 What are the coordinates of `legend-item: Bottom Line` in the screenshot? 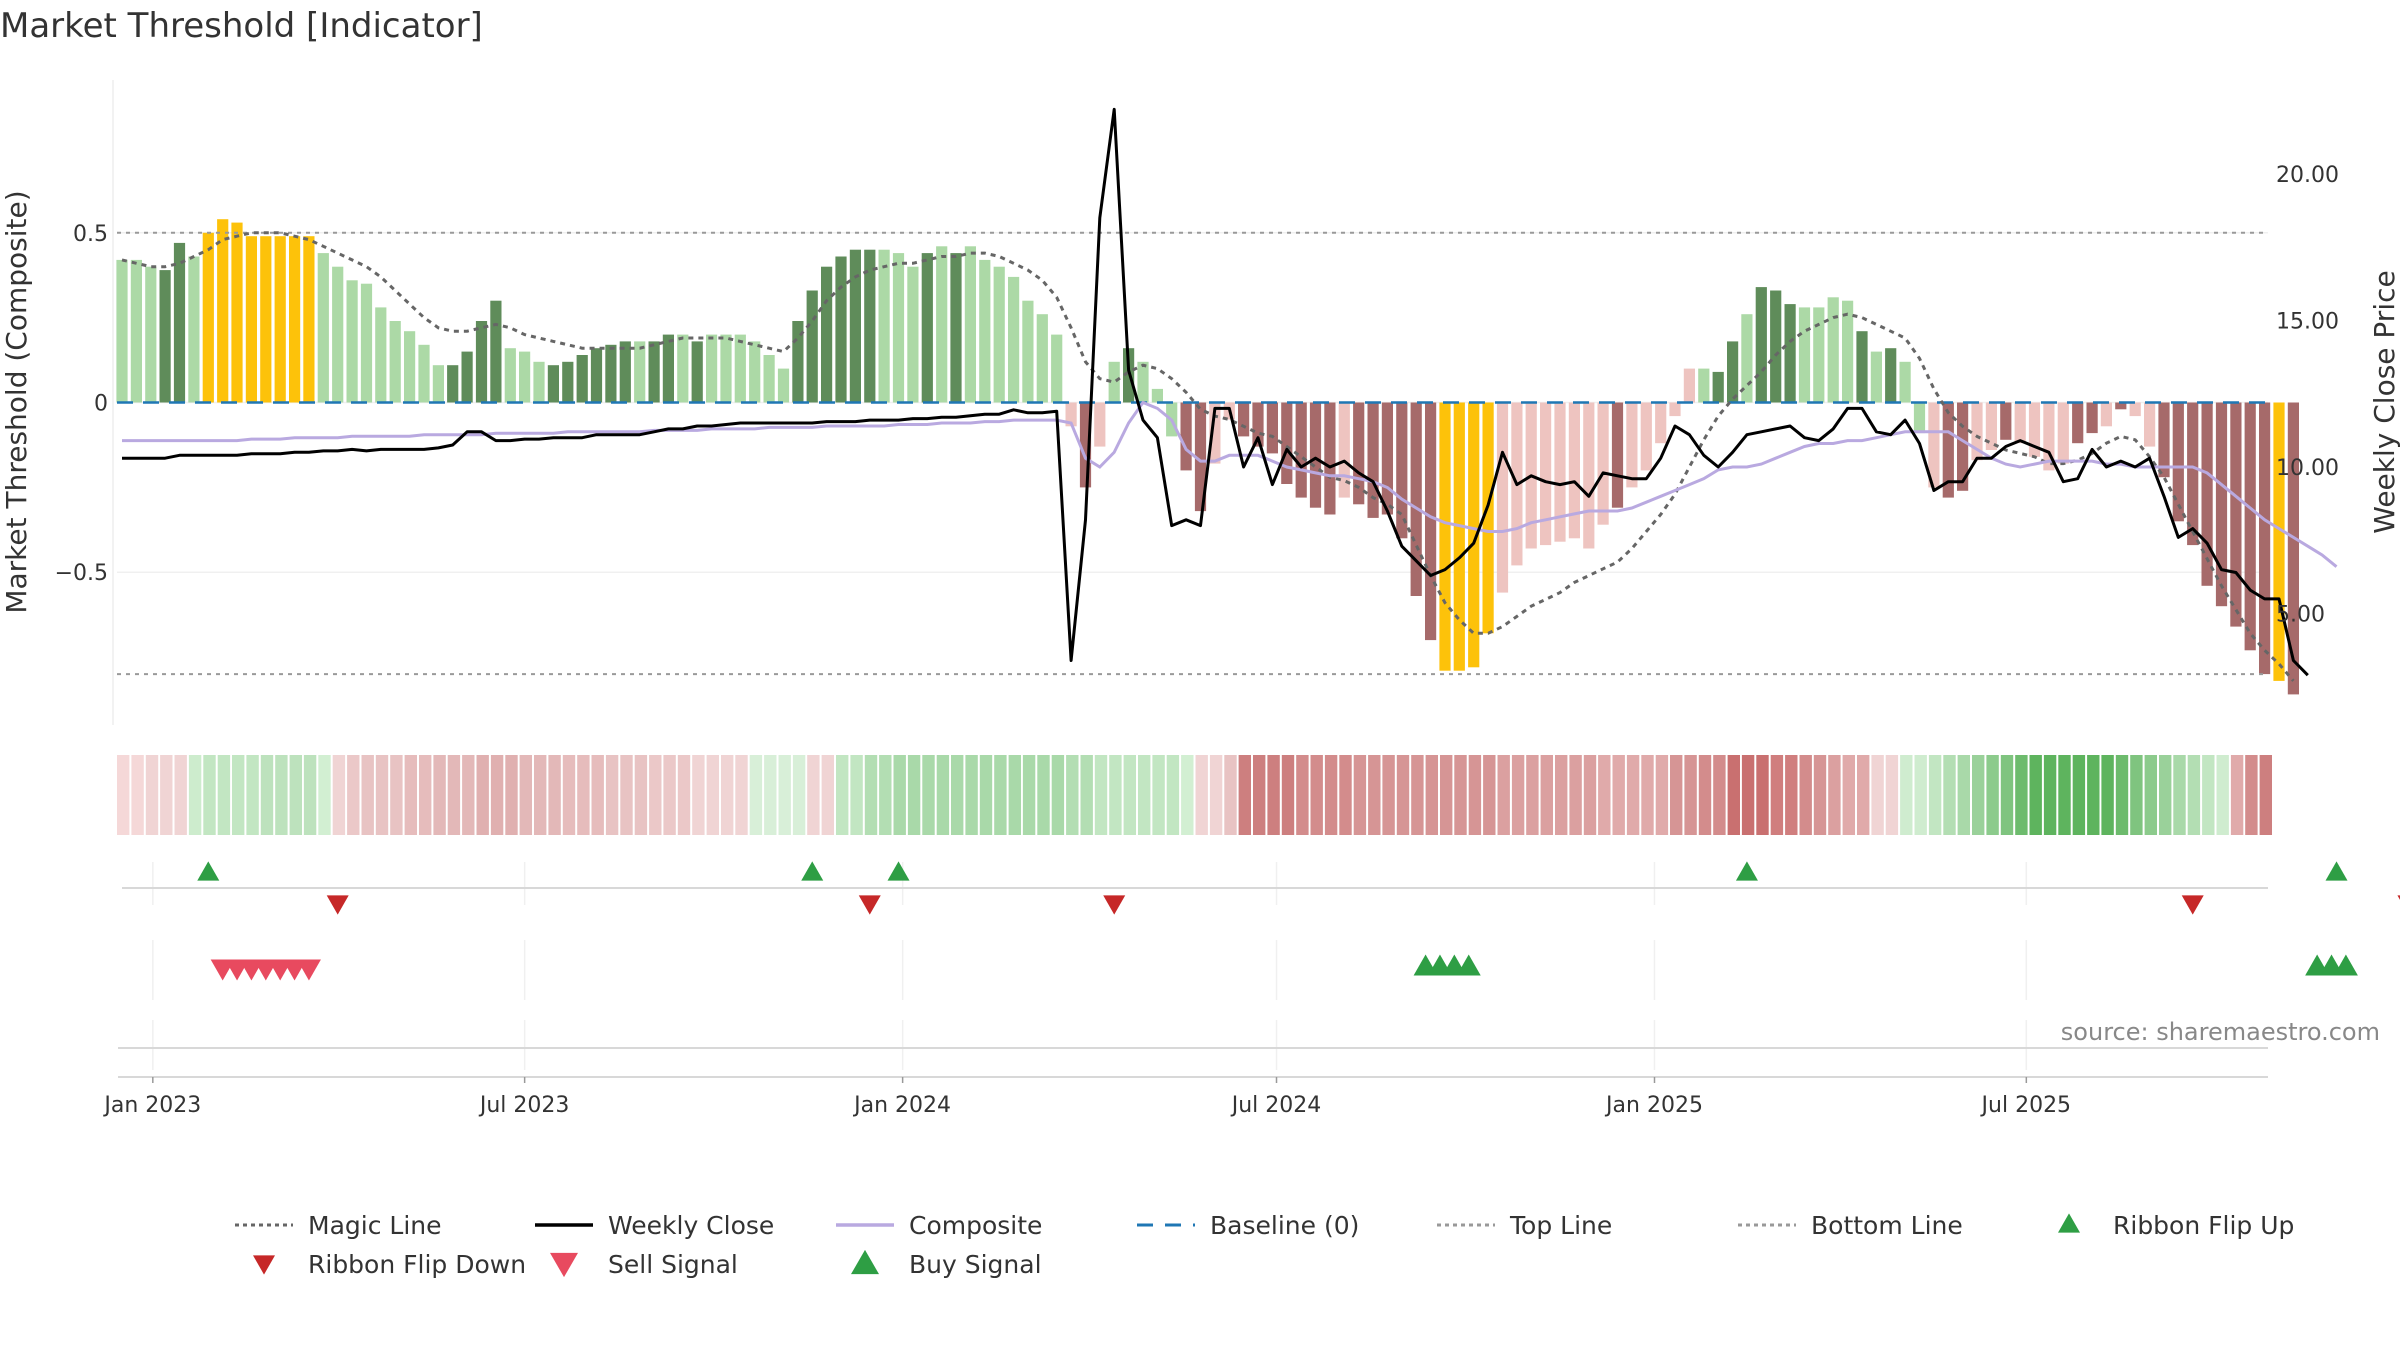 It's located at (1850, 1225).